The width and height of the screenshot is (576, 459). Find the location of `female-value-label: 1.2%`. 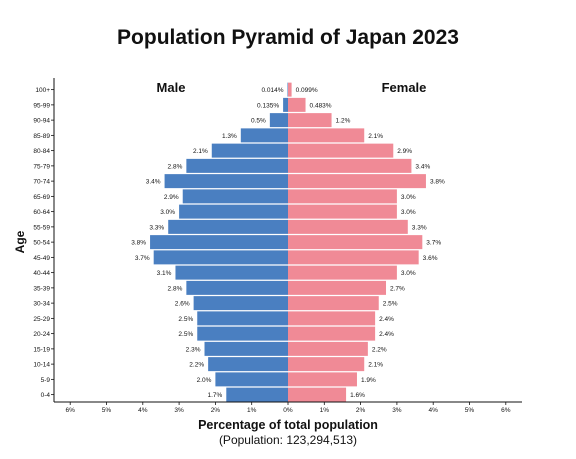

female-value-label: 1.2% is located at coordinates (343, 121).